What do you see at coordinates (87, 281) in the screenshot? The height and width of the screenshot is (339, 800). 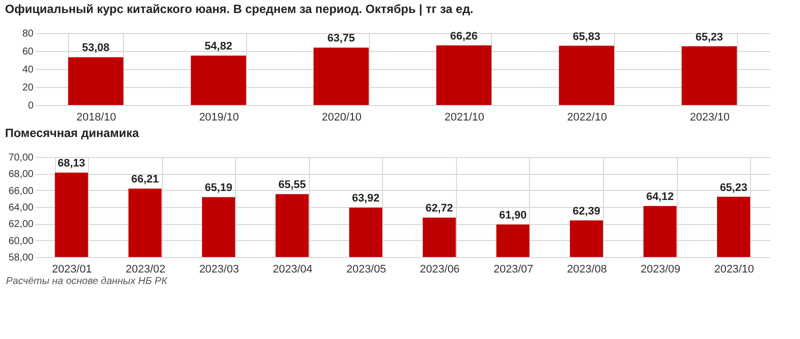 I see `text: Расчёты на основе данных НБ РК` at bounding box center [87, 281].